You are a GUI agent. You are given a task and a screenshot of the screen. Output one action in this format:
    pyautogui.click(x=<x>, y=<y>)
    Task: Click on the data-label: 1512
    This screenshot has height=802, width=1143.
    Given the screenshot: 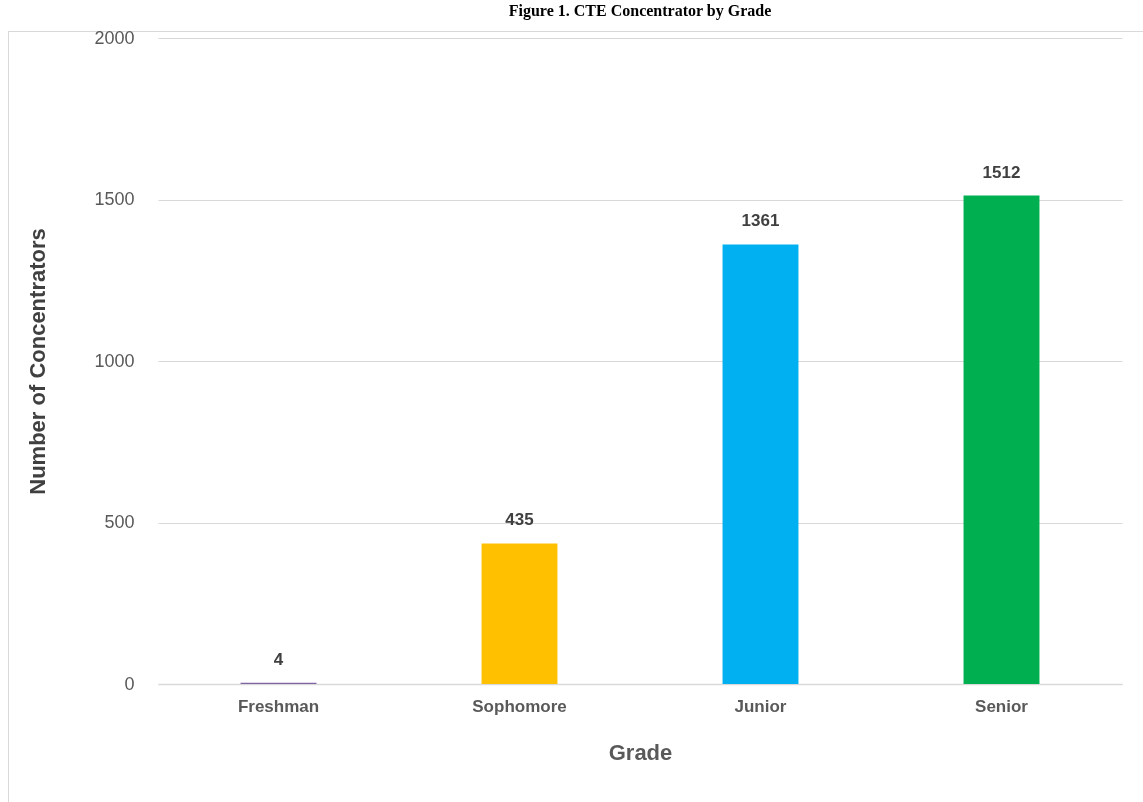 What is the action you would take?
    pyautogui.click(x=1001, y=172)
    